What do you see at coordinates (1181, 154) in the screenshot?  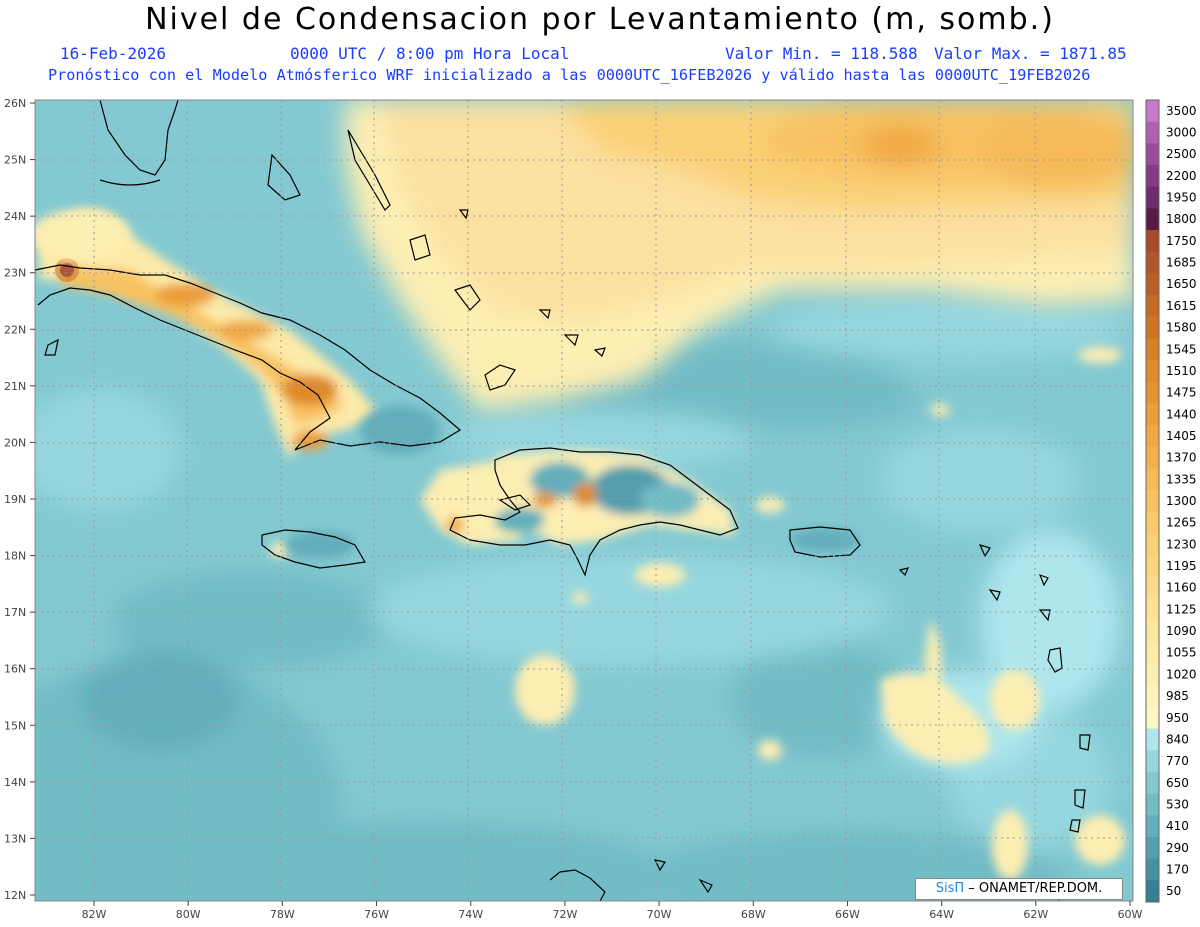 I see `colorbar-label: 2500` at bounding box center [1181, 154].